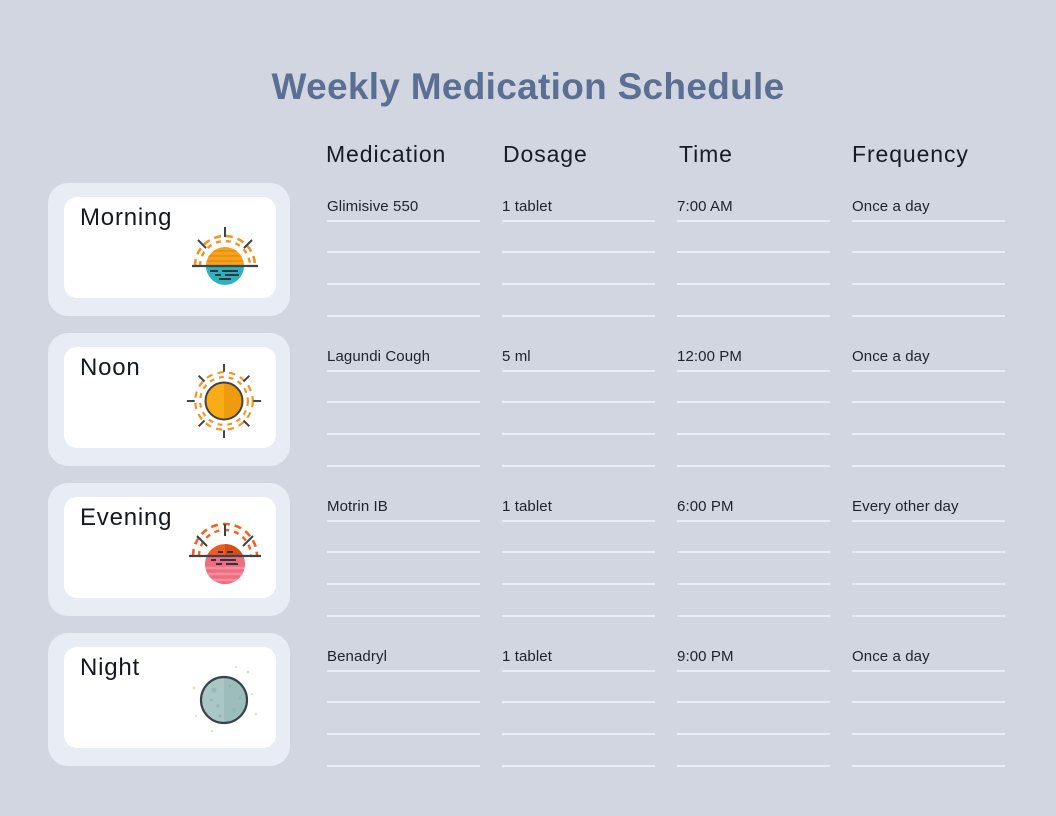 This screenshot has height=816, width=1056. I want to click on entry-time: 12:00 PM, so click(710, 356).